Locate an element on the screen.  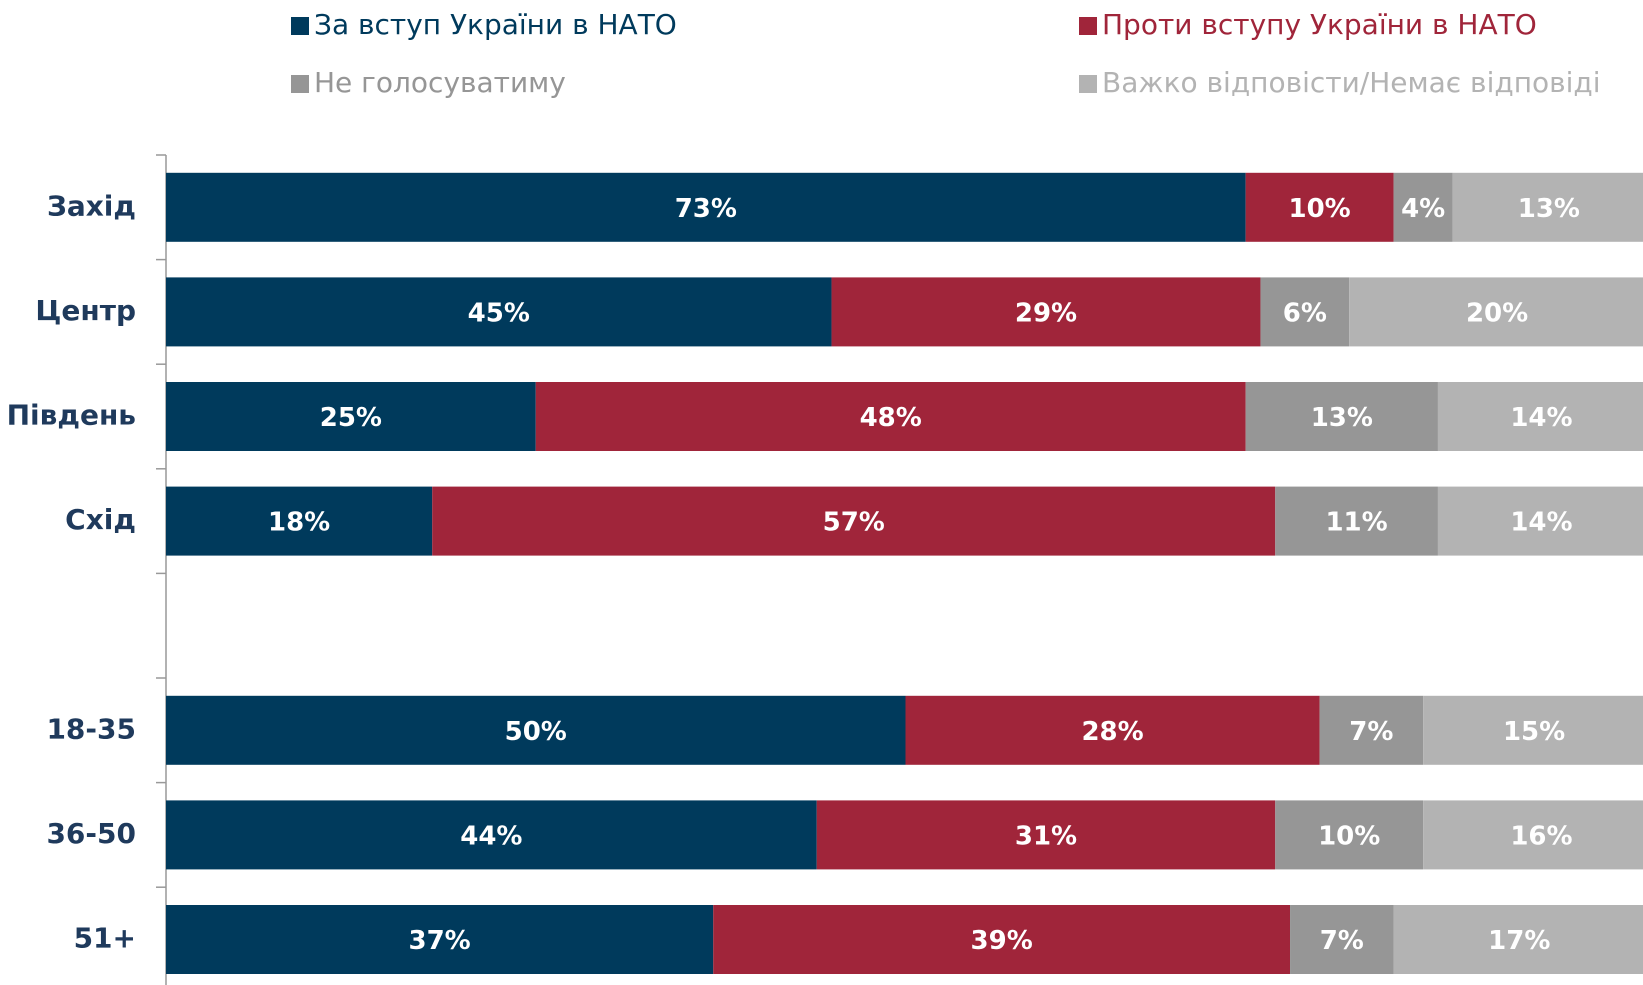
legend-label: За вступ України в НАТО is located at coordinates (495, 24).